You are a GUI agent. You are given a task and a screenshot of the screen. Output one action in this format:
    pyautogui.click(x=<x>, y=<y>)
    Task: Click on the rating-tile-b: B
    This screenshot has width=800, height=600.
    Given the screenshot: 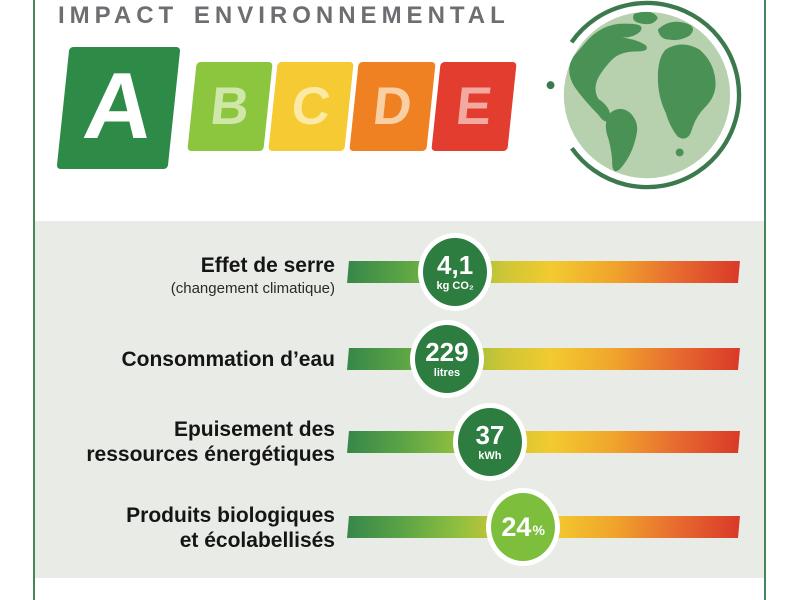 What is the action you would take?
    pyautogui.click(x=230, y=106)
    